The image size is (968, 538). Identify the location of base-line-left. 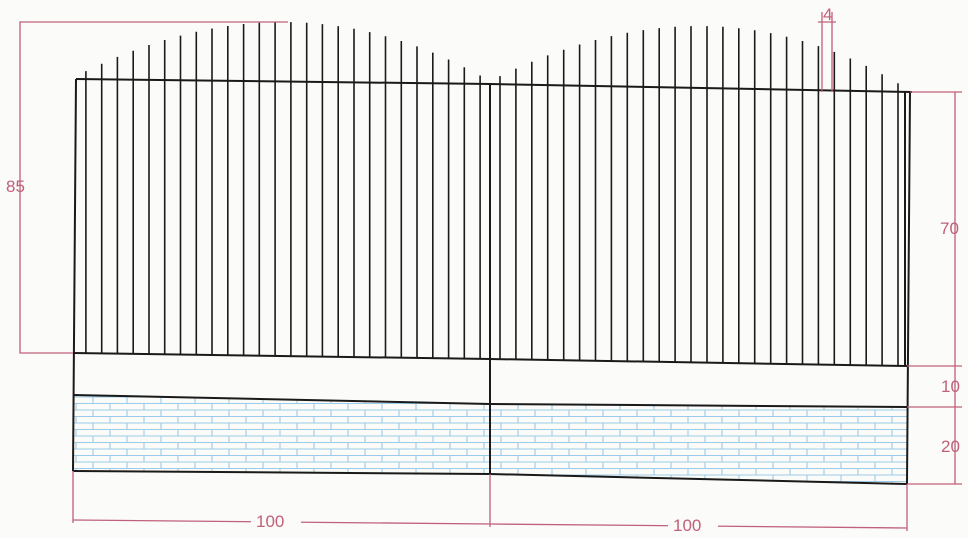
(281, 472).